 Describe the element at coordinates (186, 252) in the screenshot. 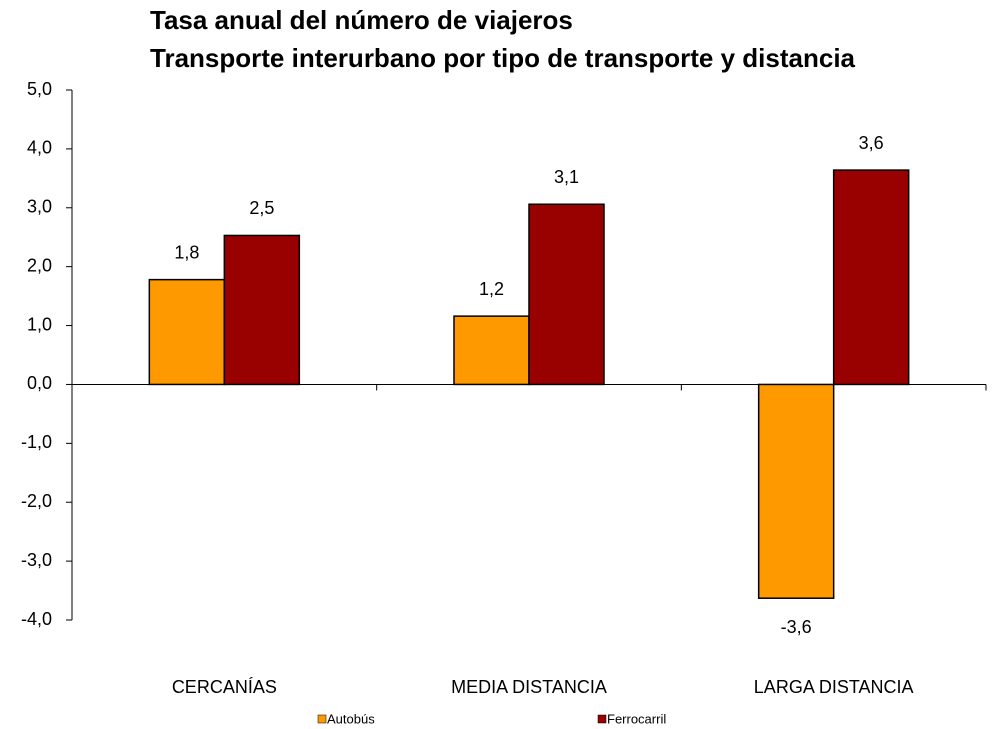

I see `value-label: 1,8` at that location.